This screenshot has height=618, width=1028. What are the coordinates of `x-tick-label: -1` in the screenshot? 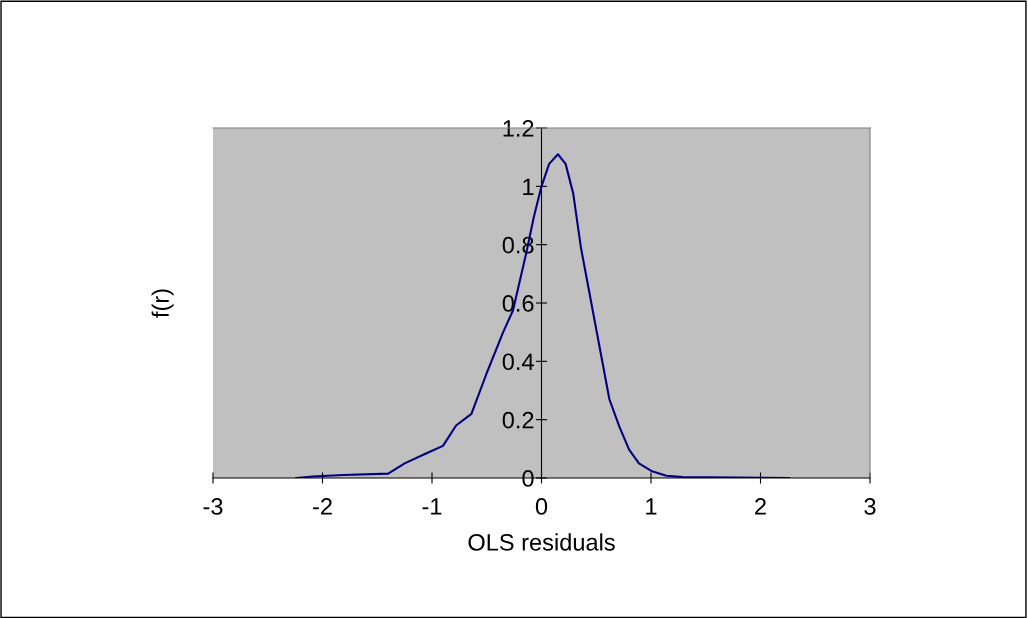 It's located at (432, 506).